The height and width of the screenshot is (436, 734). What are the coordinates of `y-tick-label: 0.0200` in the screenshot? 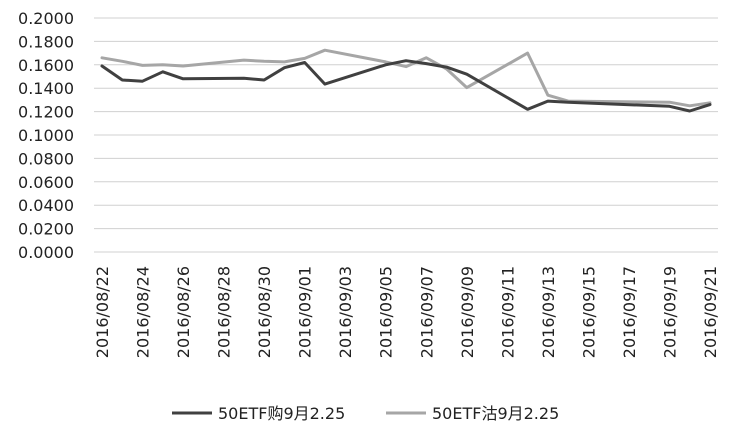 It's located at (46, 229).